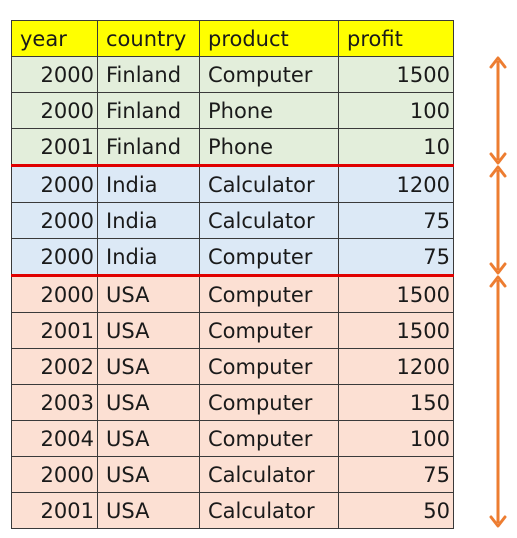 The height and width of the screenshot is (538, 517). I want to click on table-row: 2000 India Calculator 75, so click(232, 220).